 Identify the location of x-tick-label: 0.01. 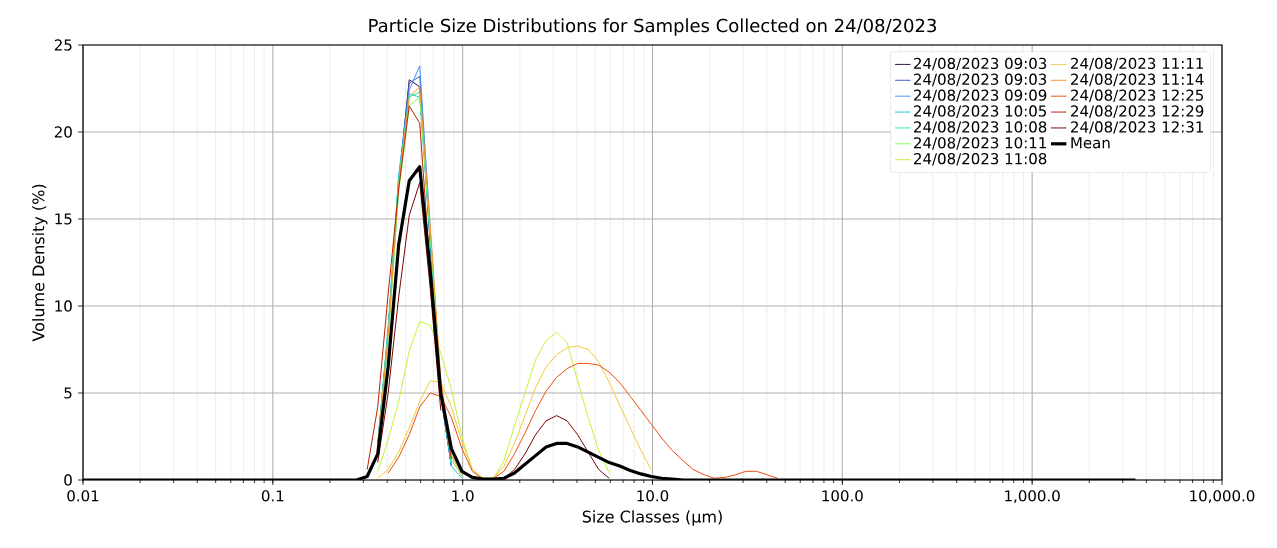
(83, 496).